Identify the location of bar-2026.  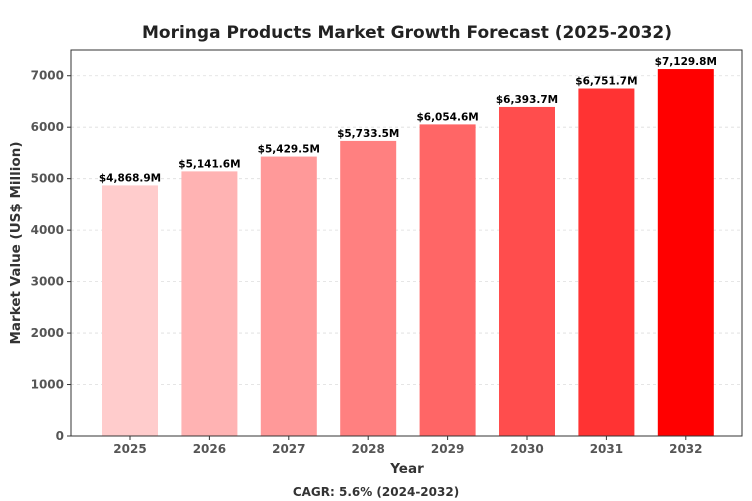
(209, 304).